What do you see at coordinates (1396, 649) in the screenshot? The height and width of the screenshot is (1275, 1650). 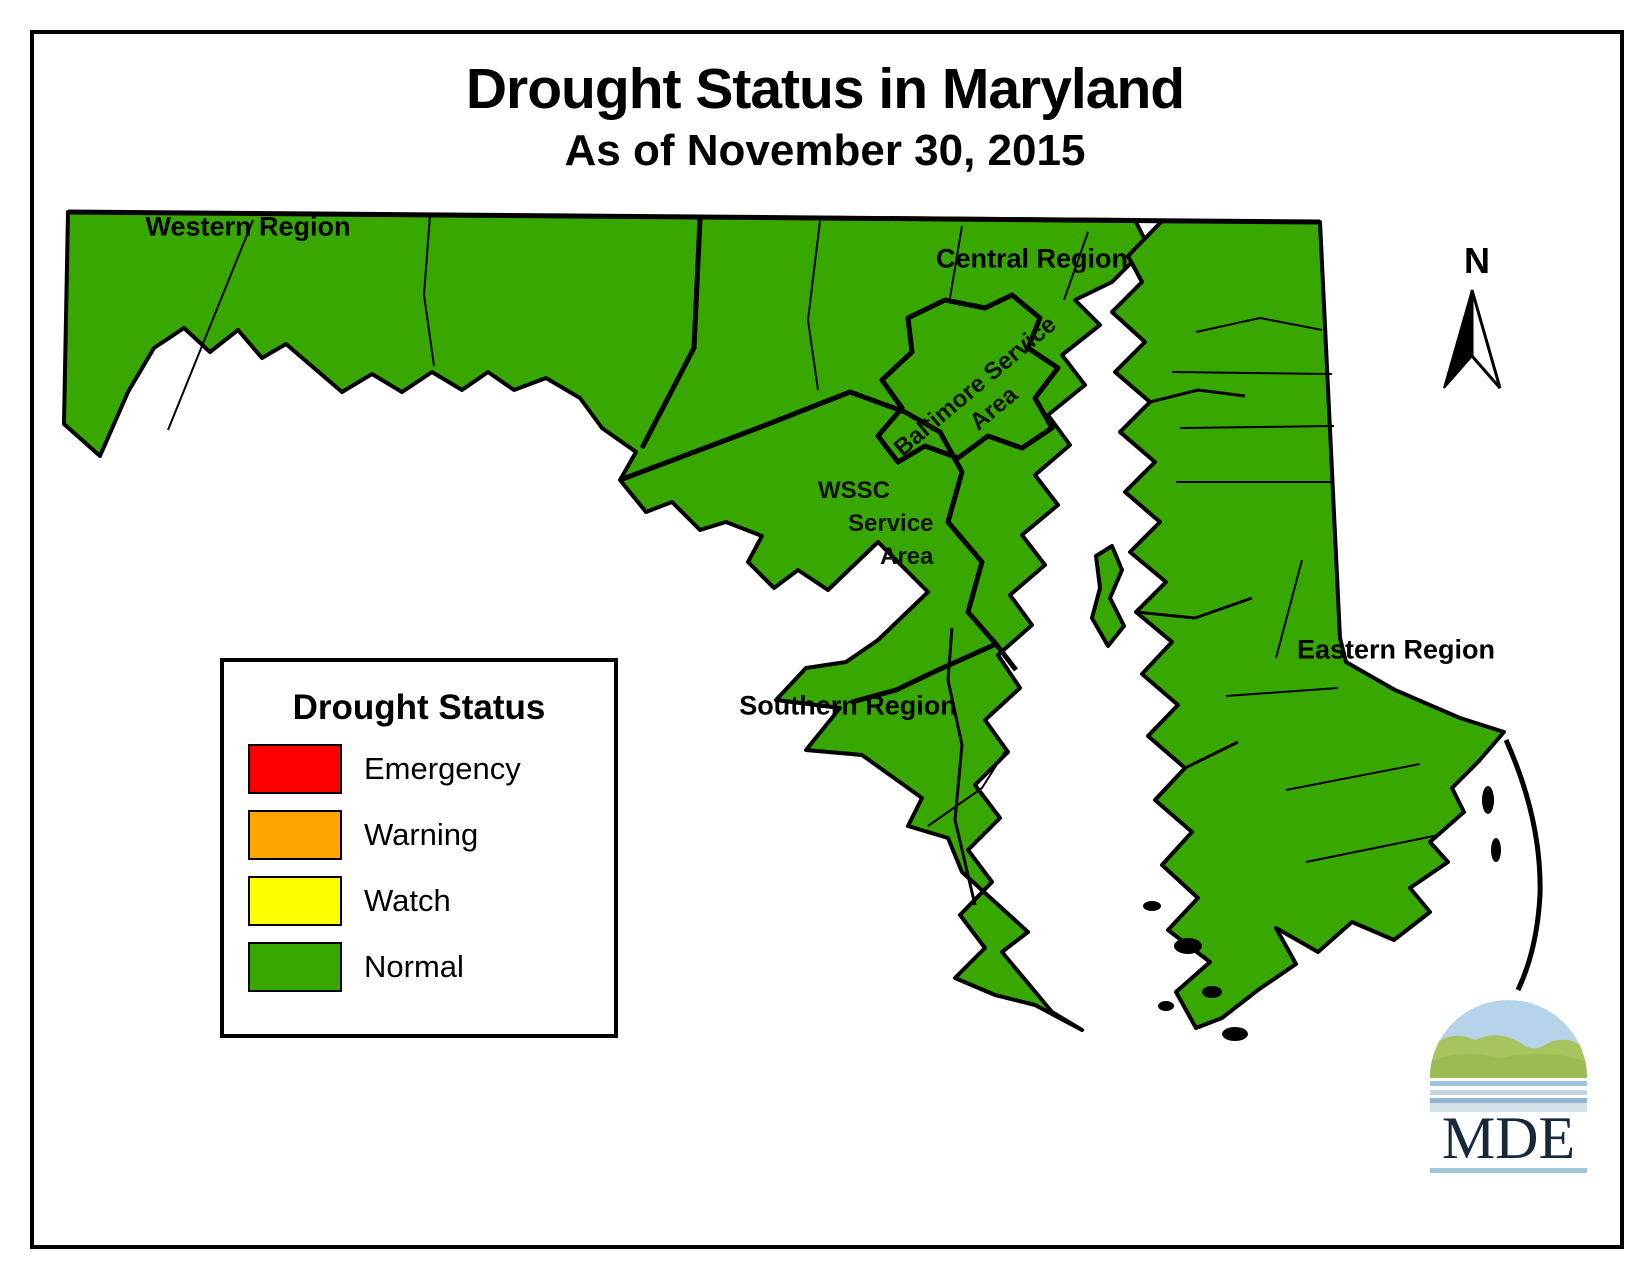 I see `eastern-region-label: Eastern Region` at bounding box center [1396, 649].